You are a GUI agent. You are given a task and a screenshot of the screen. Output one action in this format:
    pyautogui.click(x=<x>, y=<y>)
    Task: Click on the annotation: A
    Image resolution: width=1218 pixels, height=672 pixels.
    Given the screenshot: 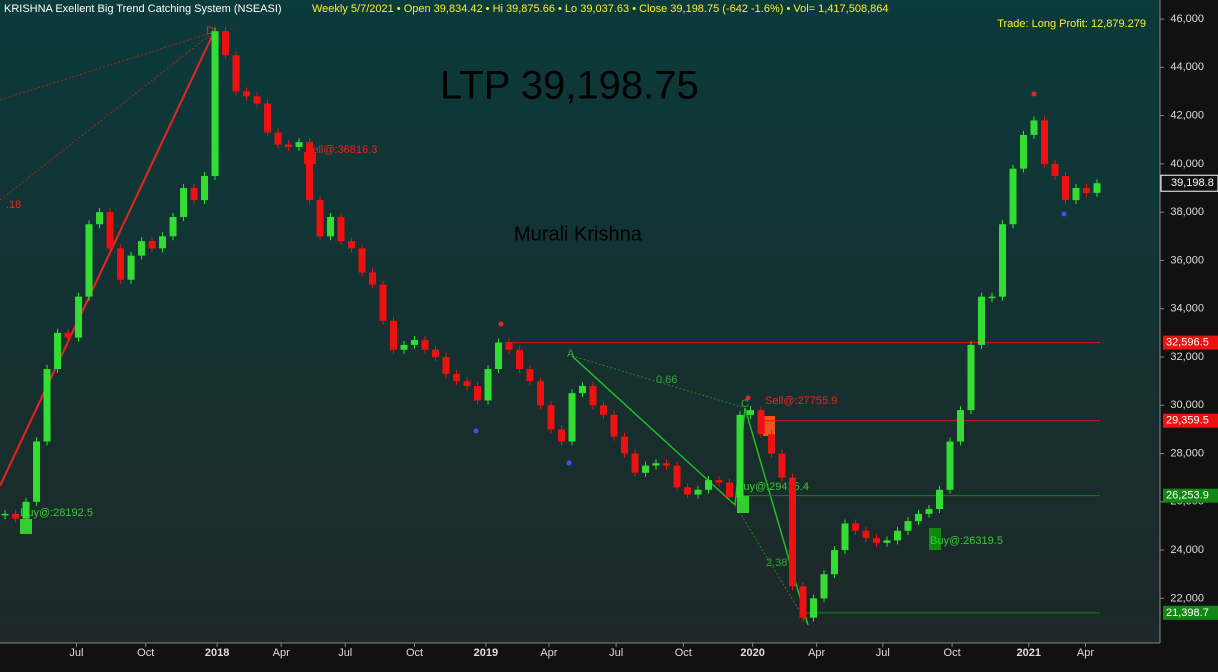 What is the action you would take?
    pyautogui.click(x=571, y=354)
    